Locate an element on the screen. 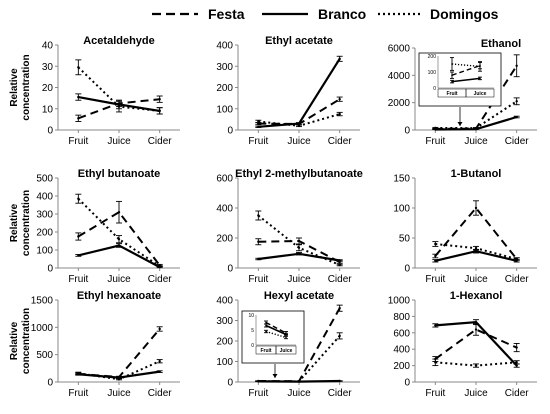 This screenshot has height=414, width=550. inset-y-tick-label: 0 is located at coordinates (434, 89).